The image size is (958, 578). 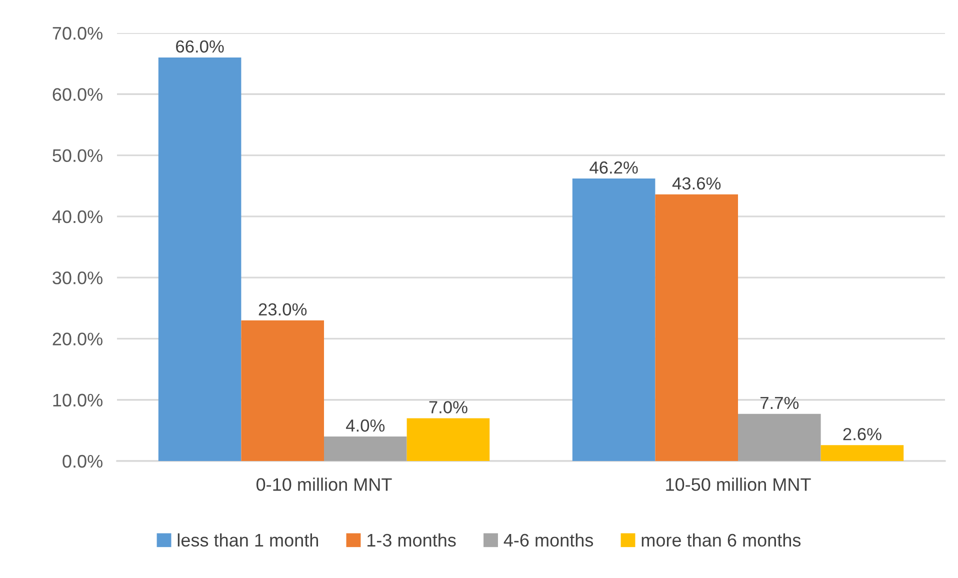 What do you see at coordinates (77, 278) in the screenshot?
I see `y-tick-label: 30.0%` at bounding box center [77, 278].